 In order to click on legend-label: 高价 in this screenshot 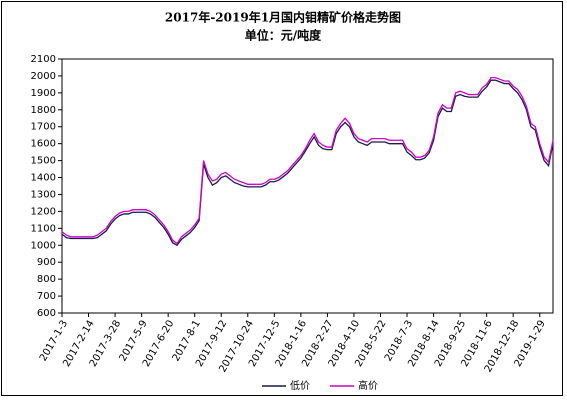, I will do `click(368, 385)`.